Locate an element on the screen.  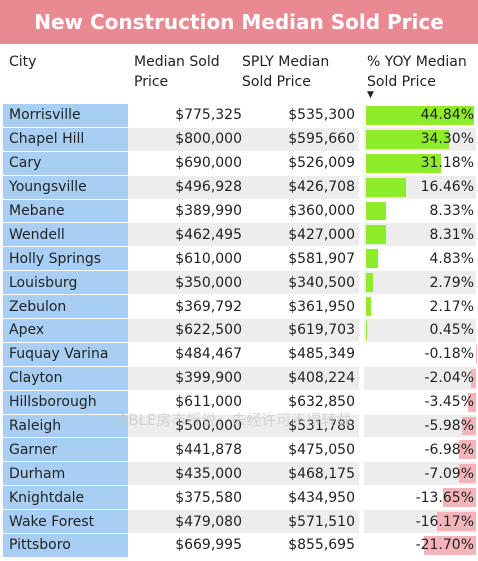
median-price-cell: $610,000 is located at coordinates (208, 258).